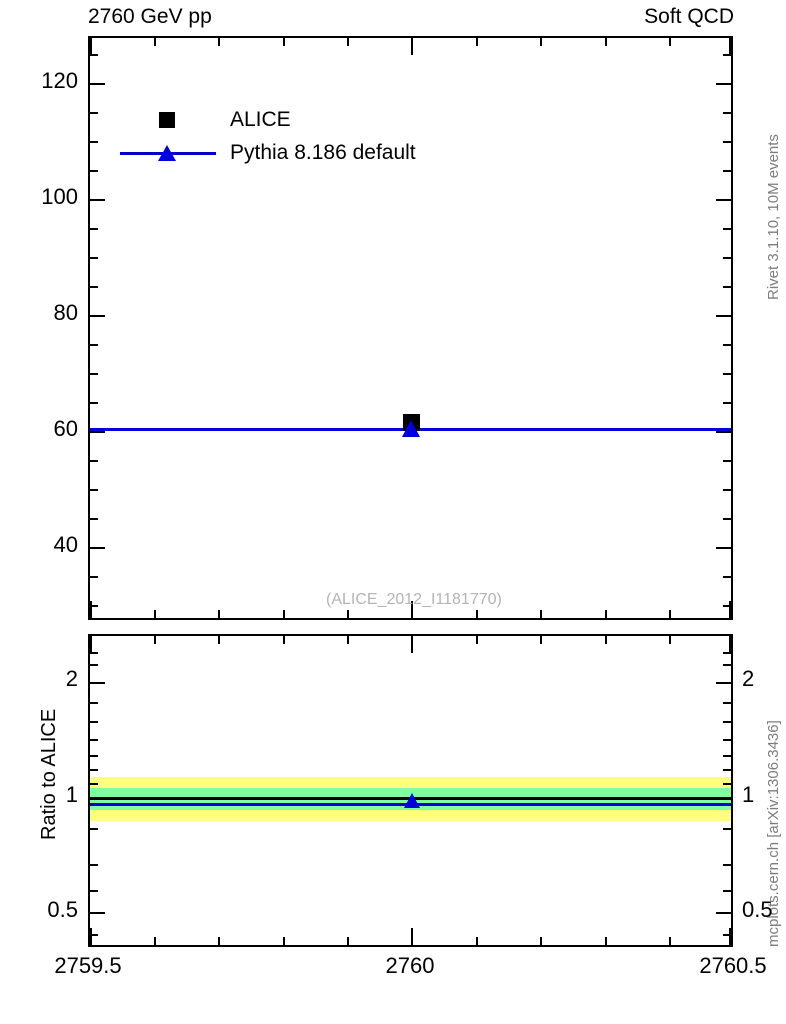 The image size is (786, 1024). I want to click on y-axis-label-60: 60, so click(65, 428).